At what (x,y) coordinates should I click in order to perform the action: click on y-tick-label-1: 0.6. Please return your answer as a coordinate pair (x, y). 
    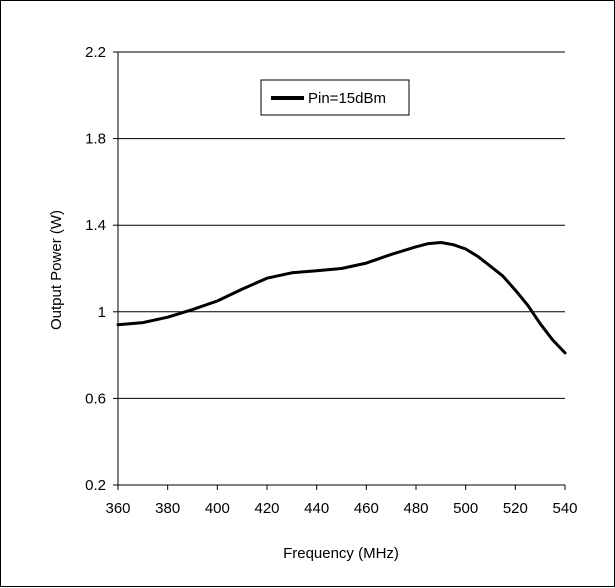
    Looking at the image, I should click on (95, 398).